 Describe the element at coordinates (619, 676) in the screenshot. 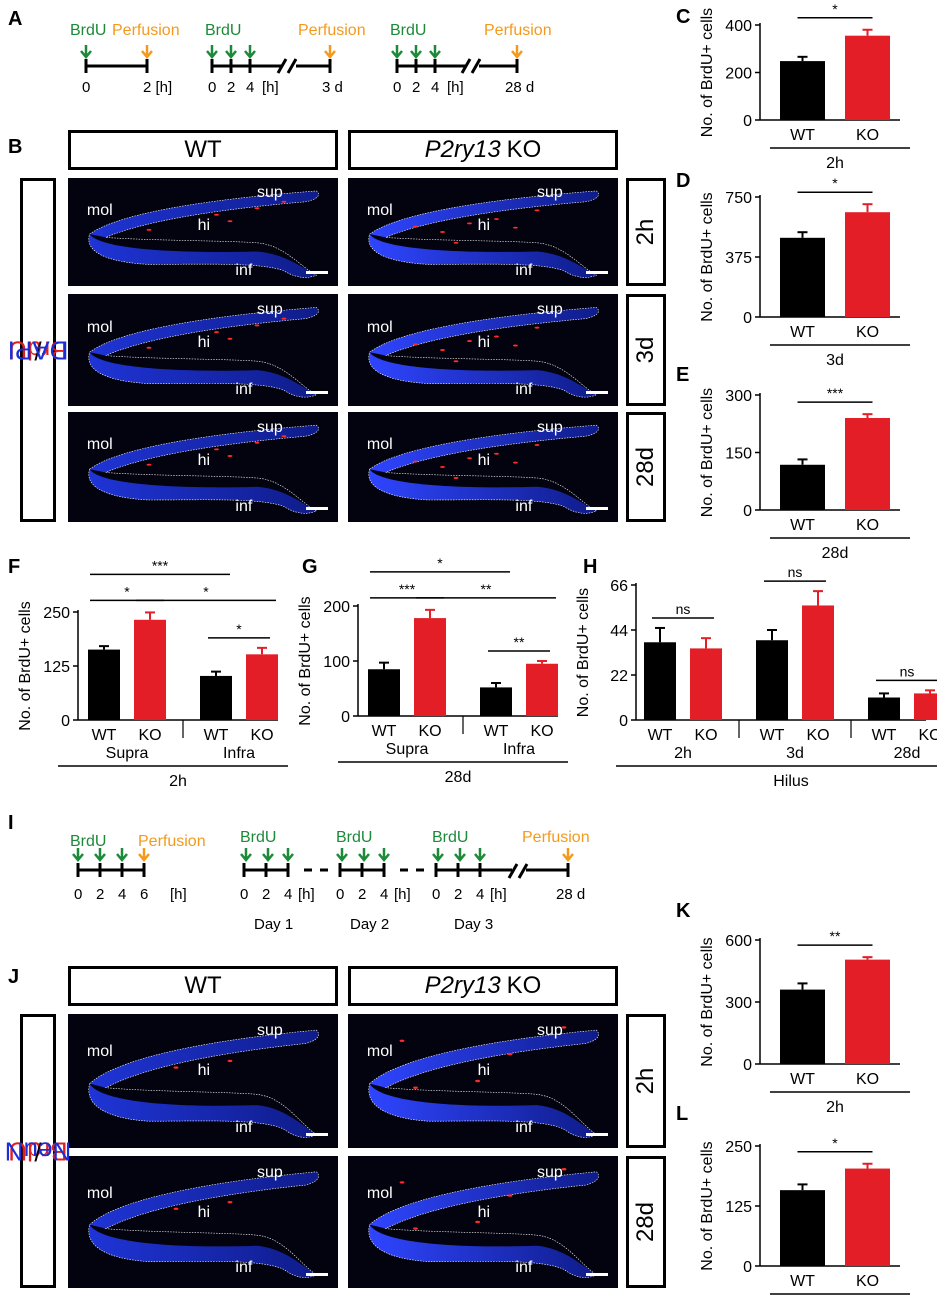

I see `y-tick-label: 22` at that location.